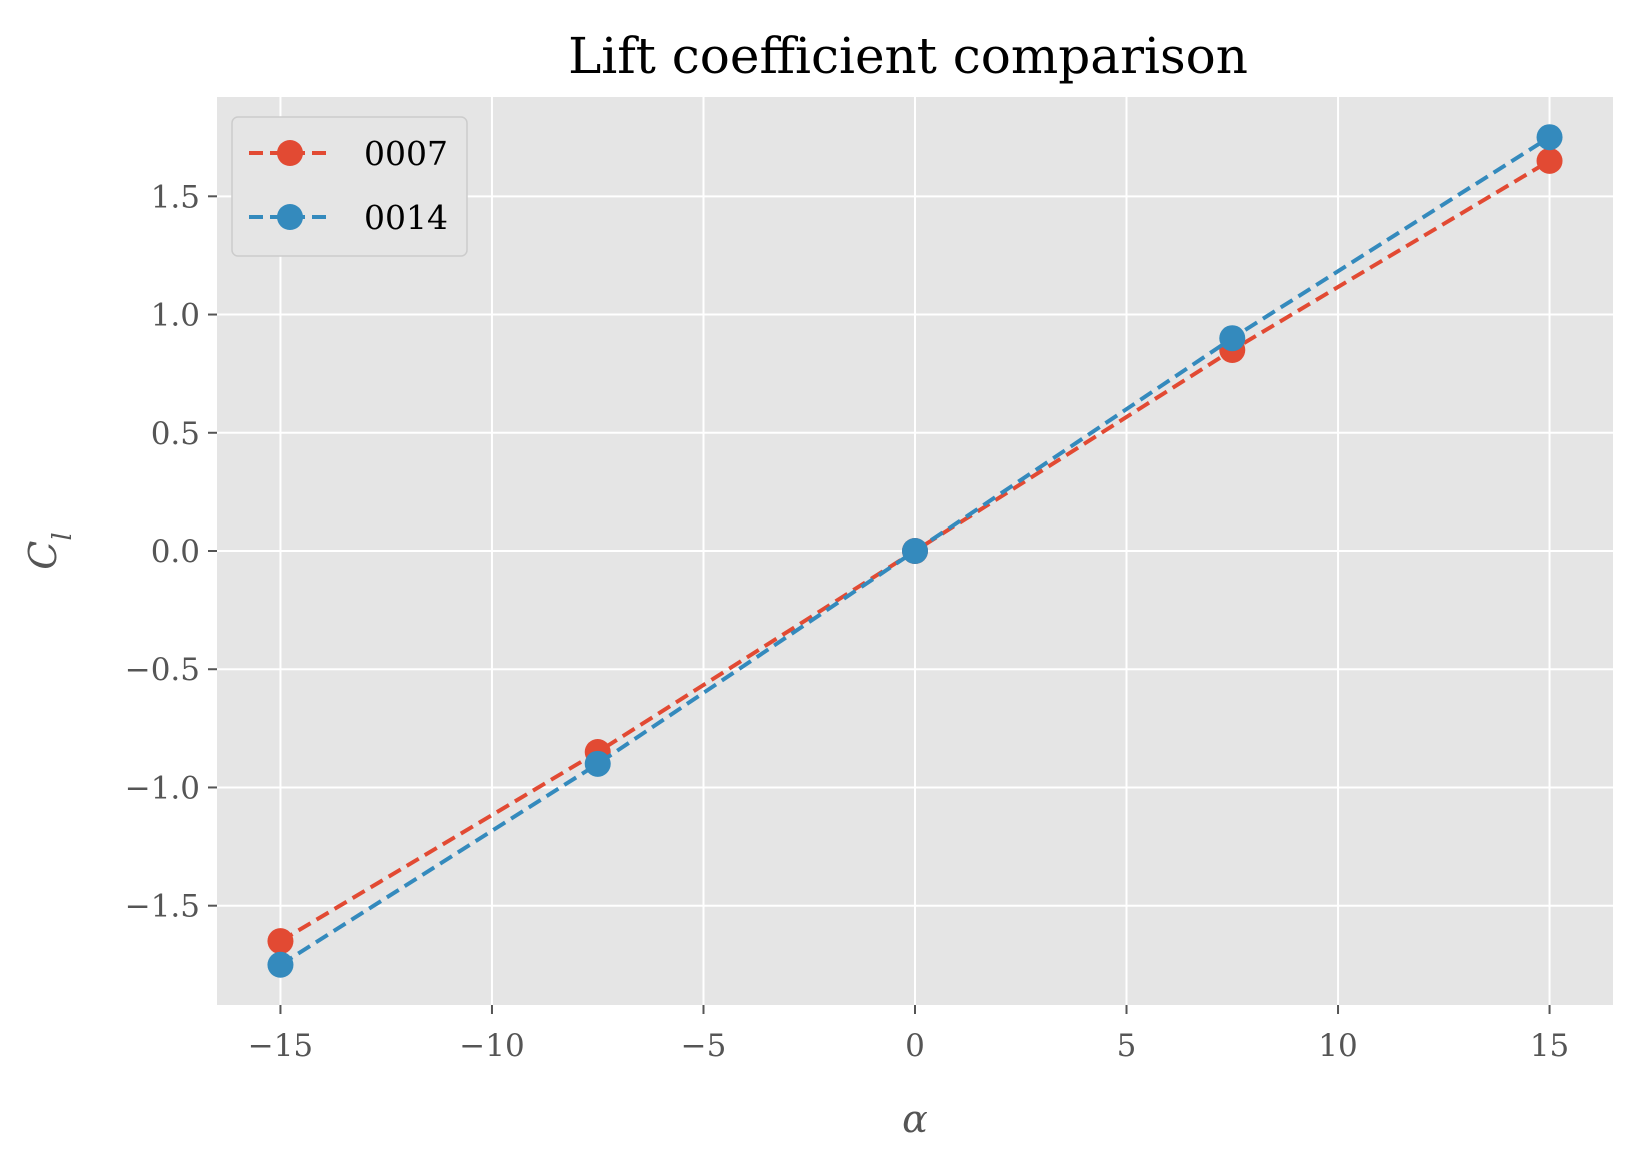 This screenshot has height=1170, width=1636. What do you see at coordinates (162, 788) in the screenshot?
I see `y-tick-label: −1.0` at bounding box center [162, 788].